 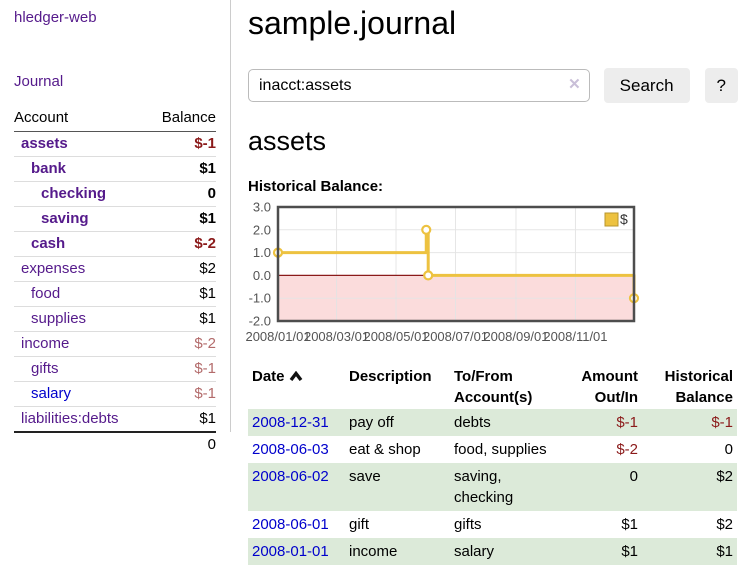 I want to click on amount-column-header: Amount Out/In, so click(x=609, y=387).